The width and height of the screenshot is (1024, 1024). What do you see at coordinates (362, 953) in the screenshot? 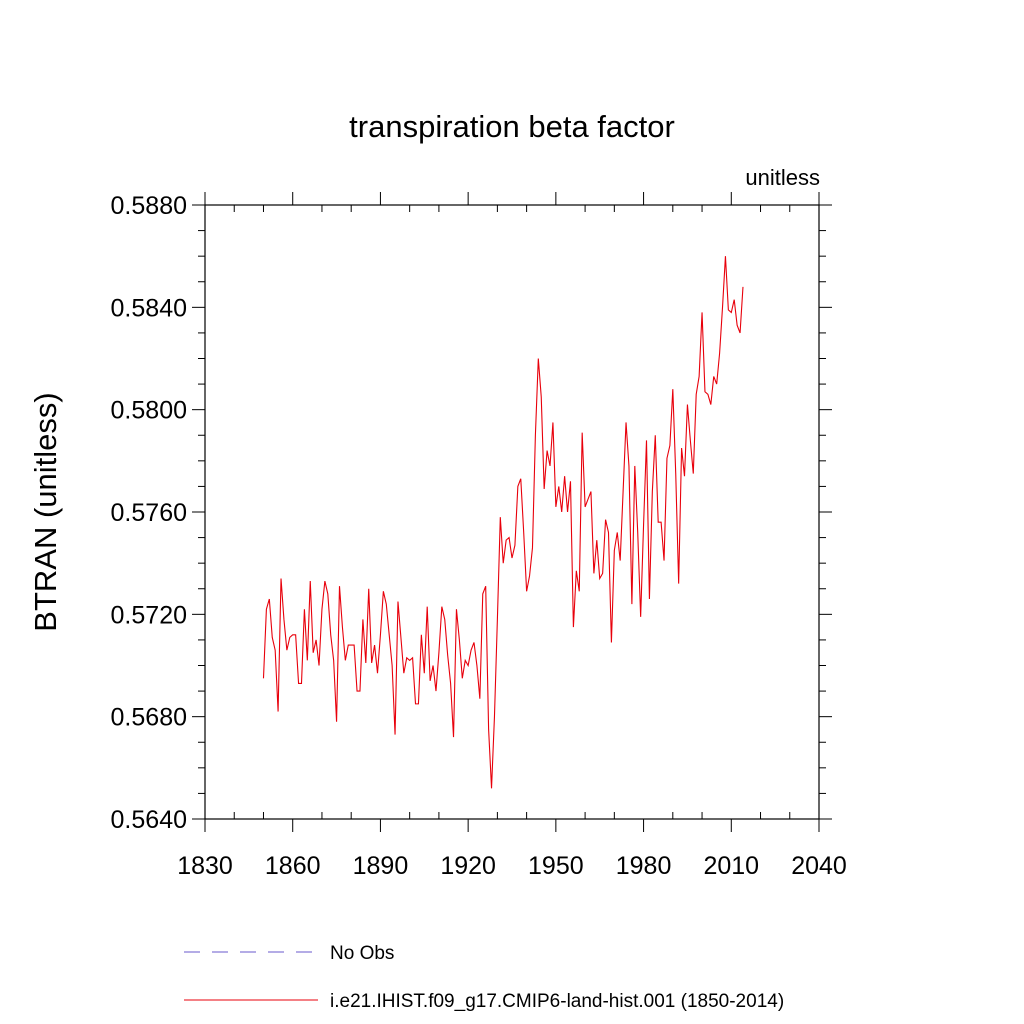
I see `legend-label: No Obs` at bounding box center [362, 953].